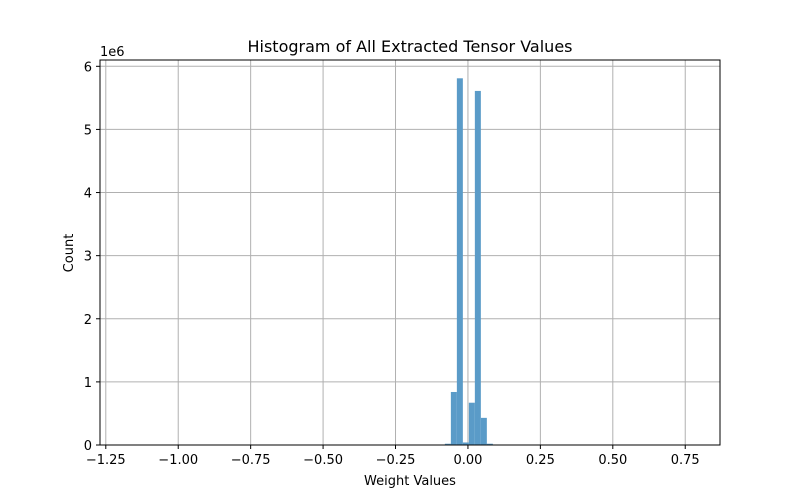  Describe the element at coordinates (88, 320) in the screenshot. I see `y-tick-label: 2` at that location.